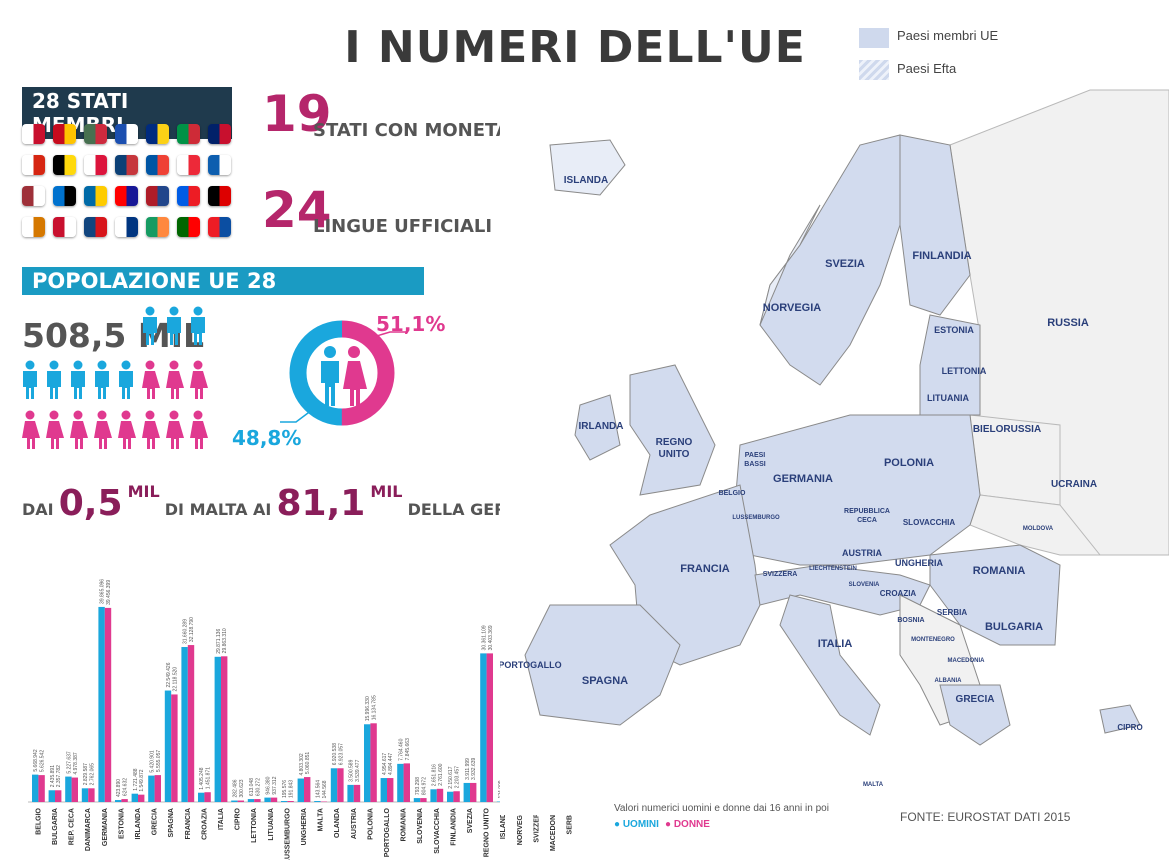 The height and width of the screenshot is (867, 1169). Describe the element at coordinates (780, 574) in the screenshot. I see `map-label: SVIZZERA` at that location.